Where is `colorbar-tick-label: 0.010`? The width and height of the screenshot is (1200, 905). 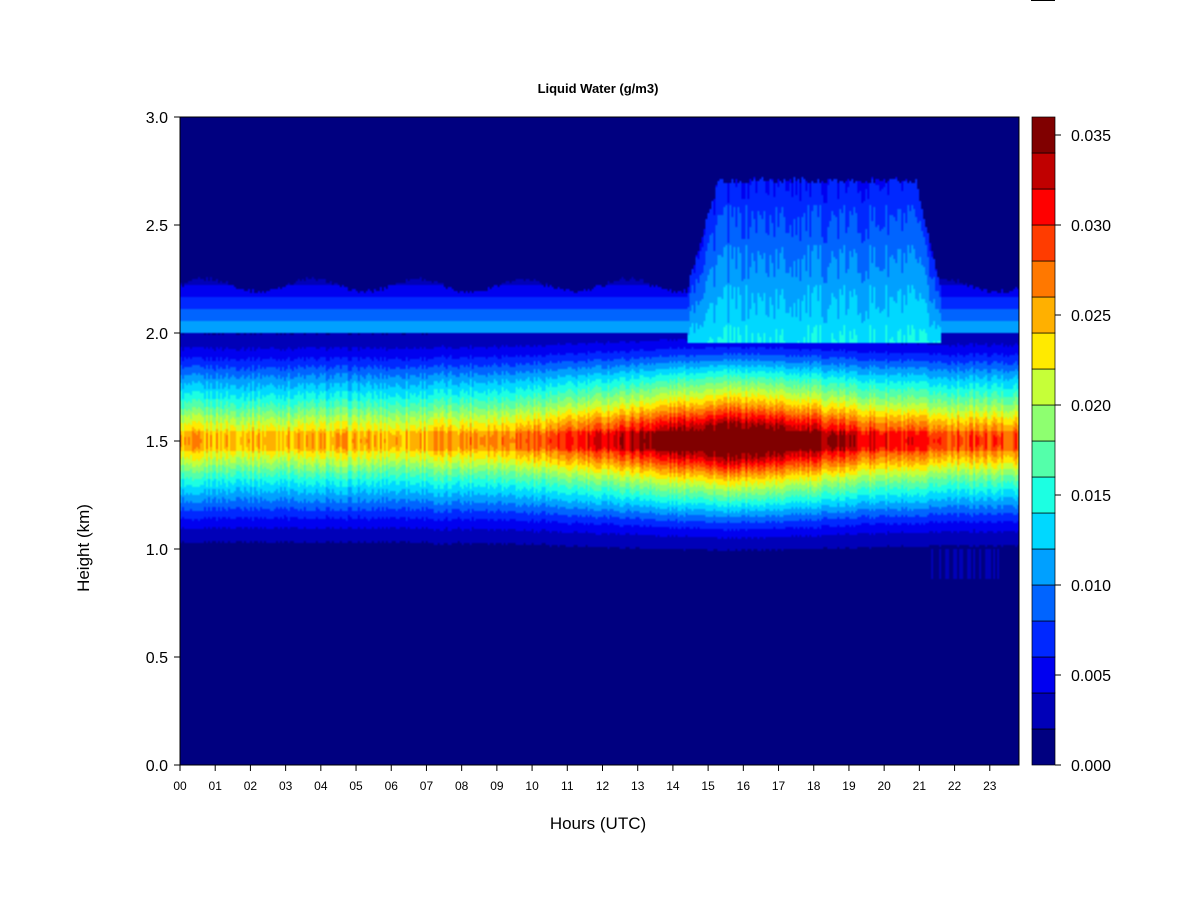 colorbar-tick-label: 0.010 is located at coordinates (1091, 586).